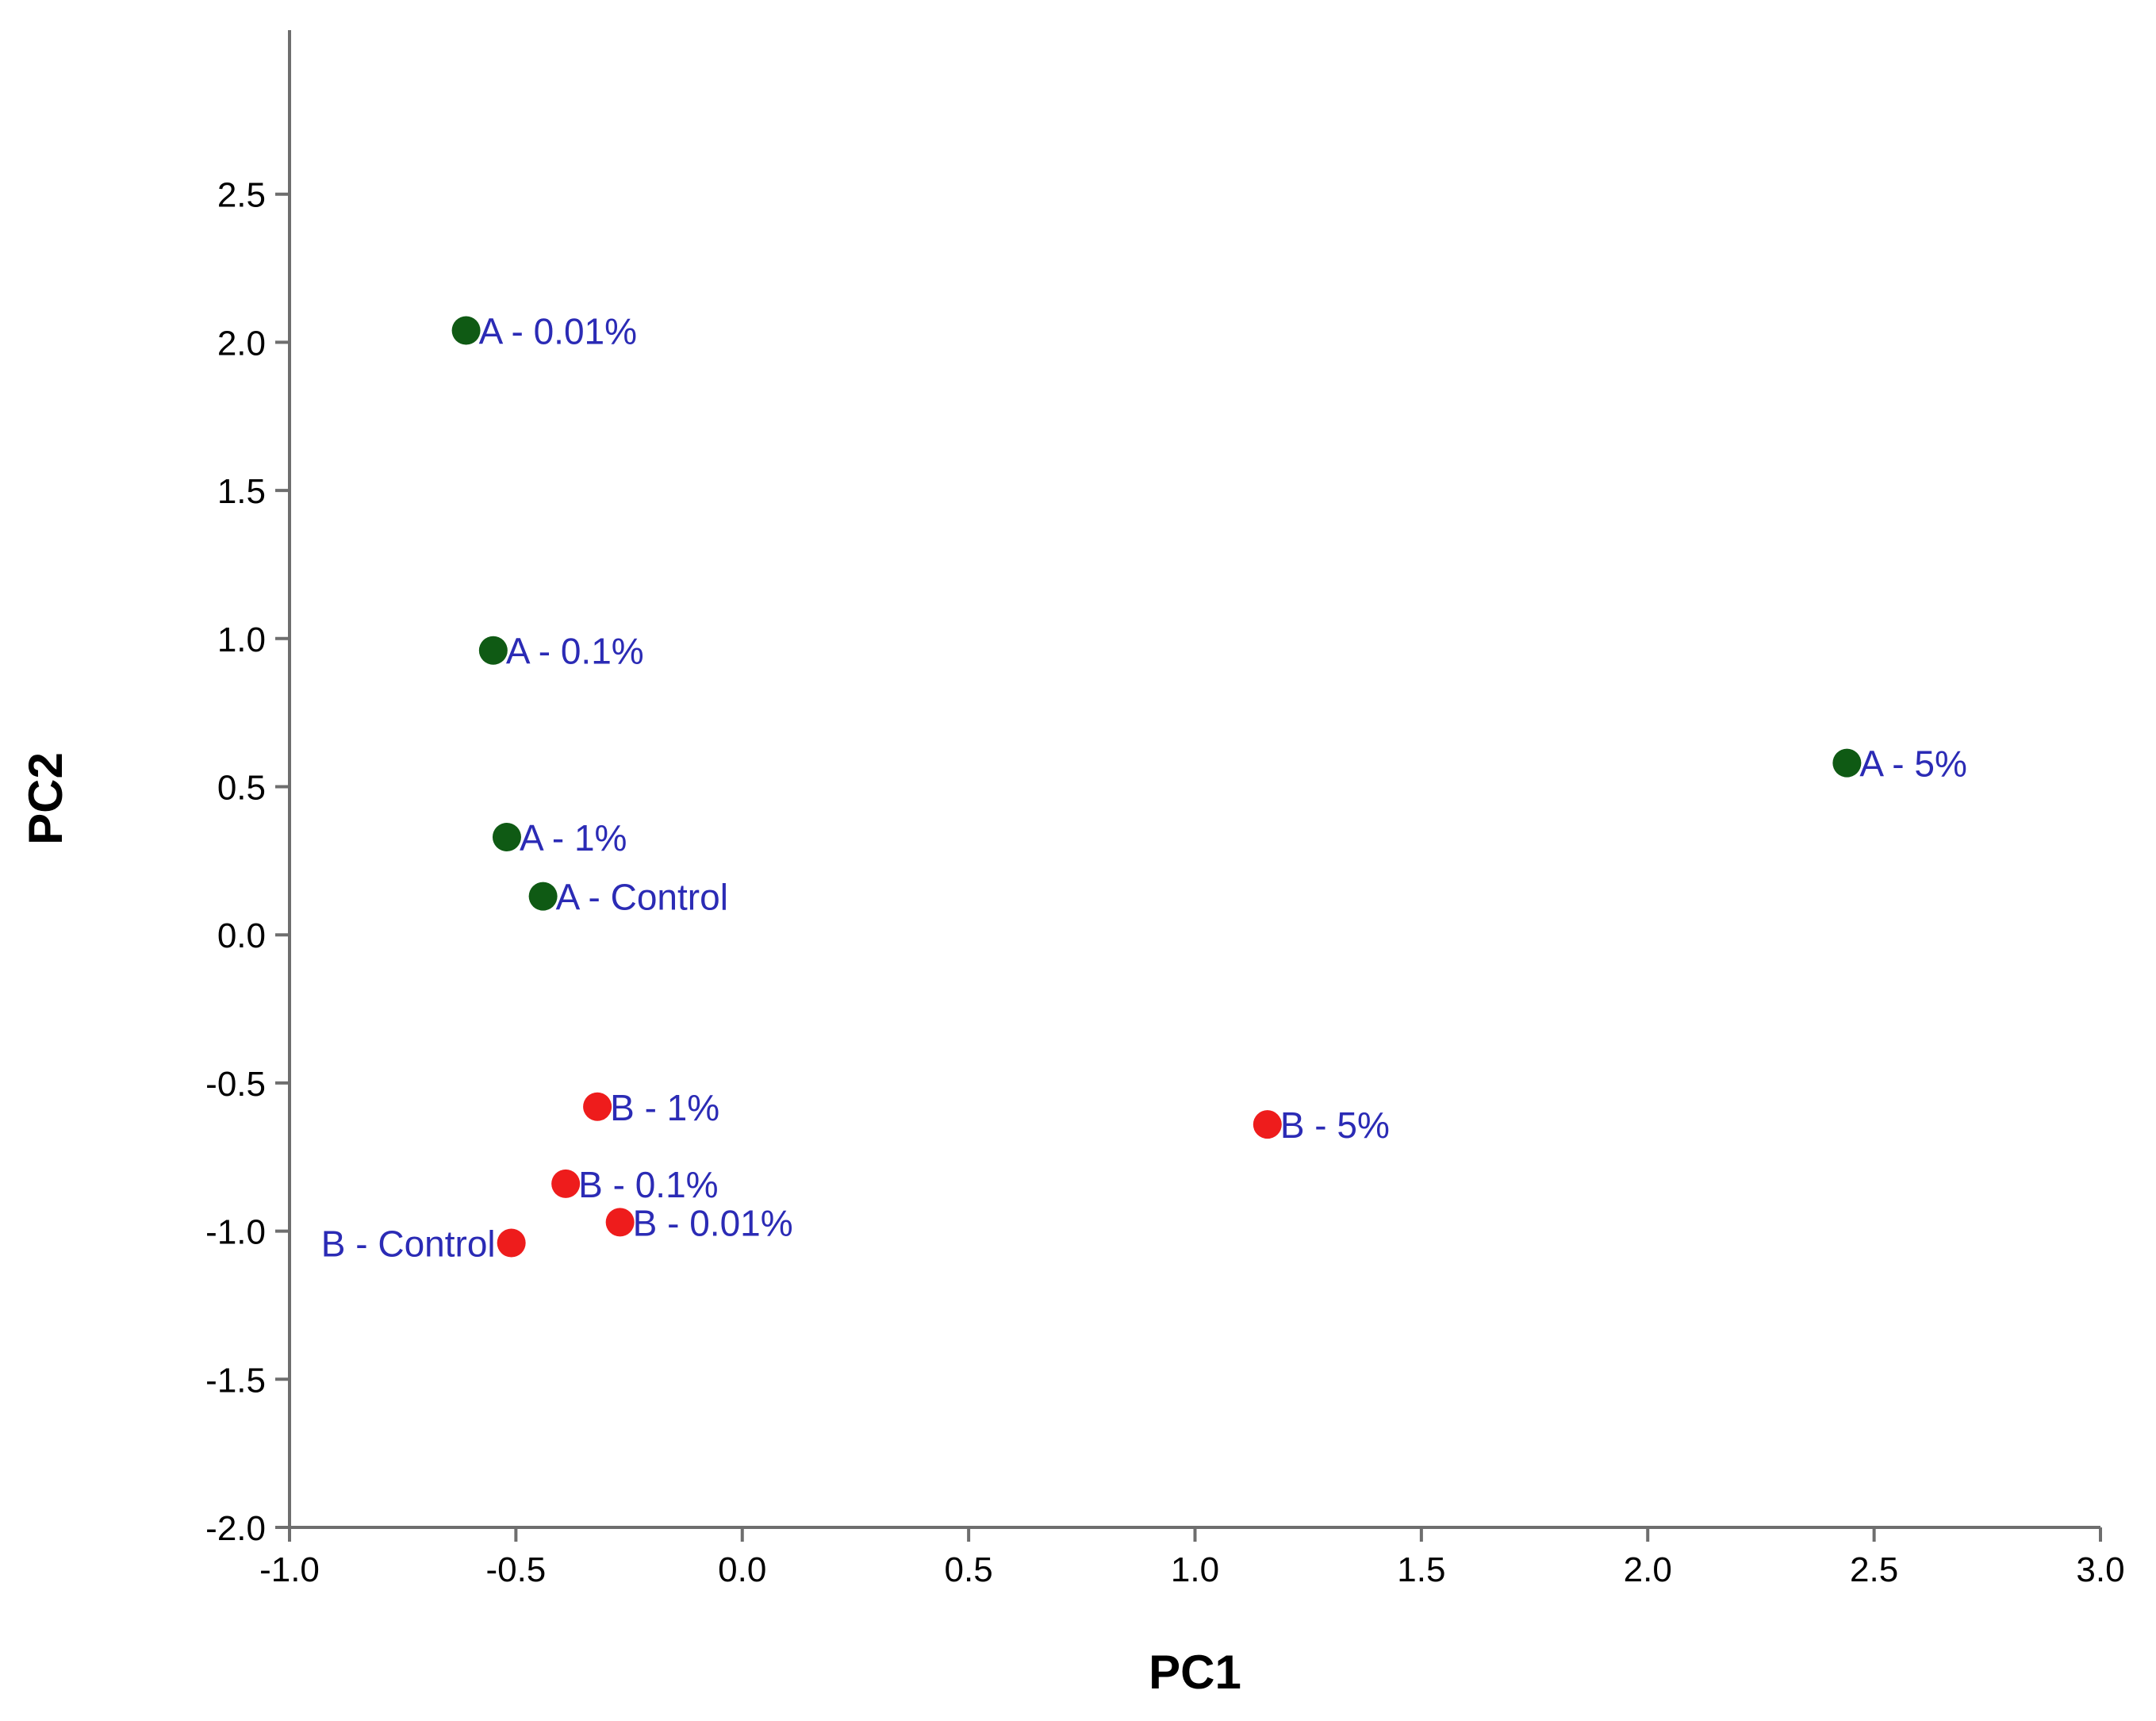 This screenshot has width=2156, height=1721. What do you see at coordinates (1913, 764) in the screenshot?
I see `data-point-label: A - 5%` at bounding box center [1913, 764].